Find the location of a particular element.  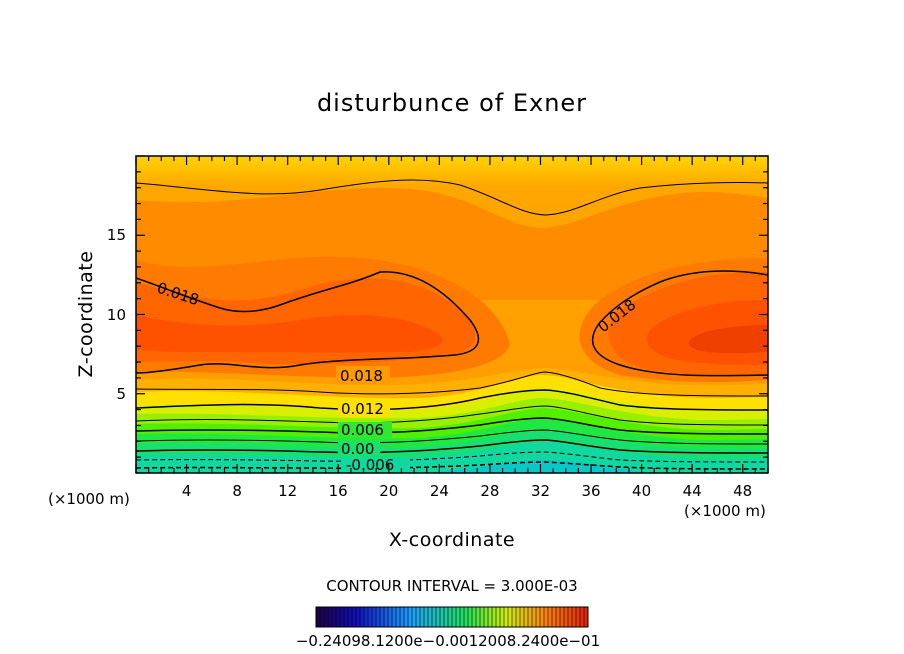

y-tick-label: 15 is located at coordinates (116, 235).